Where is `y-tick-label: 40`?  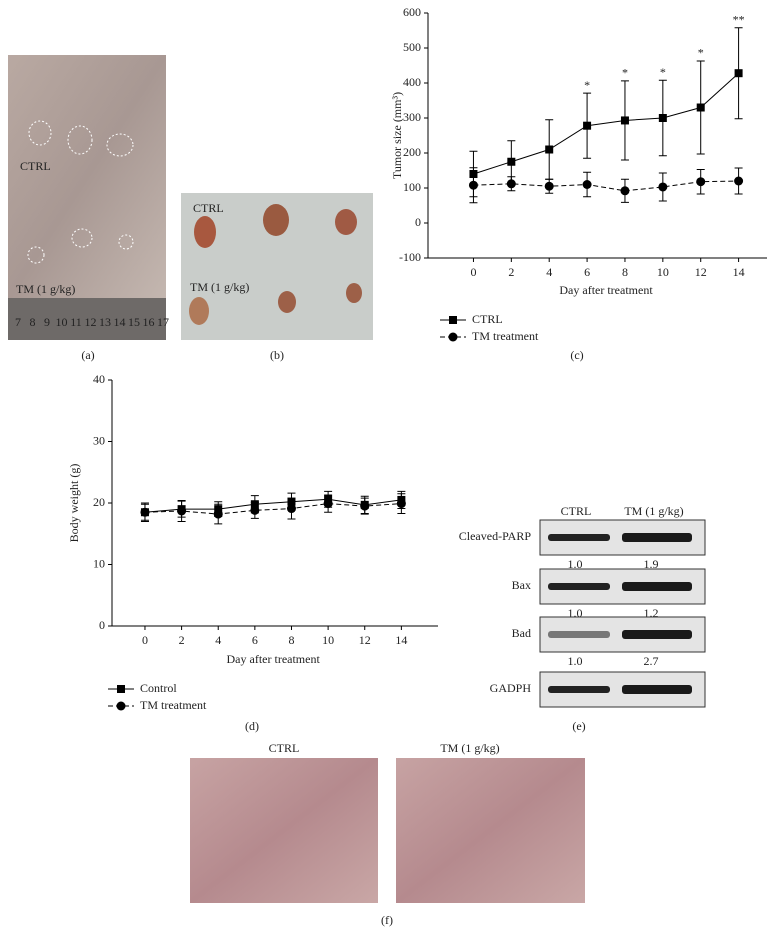 y-tick-label: 40 is located at coordinates (99, 379).